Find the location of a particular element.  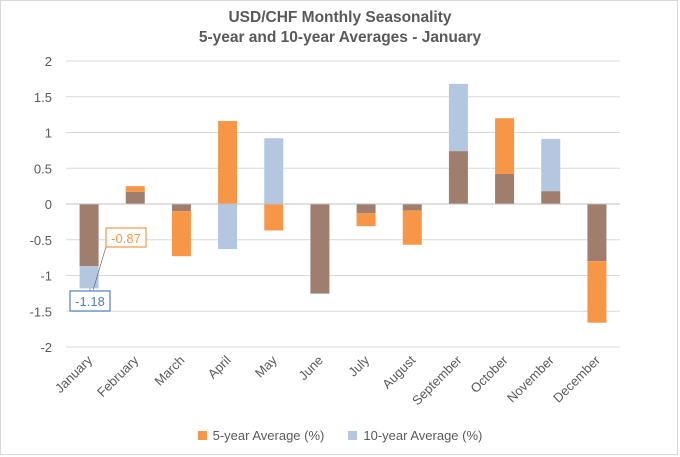

y-tick-label: 0 is located at coordinates (48, 204).